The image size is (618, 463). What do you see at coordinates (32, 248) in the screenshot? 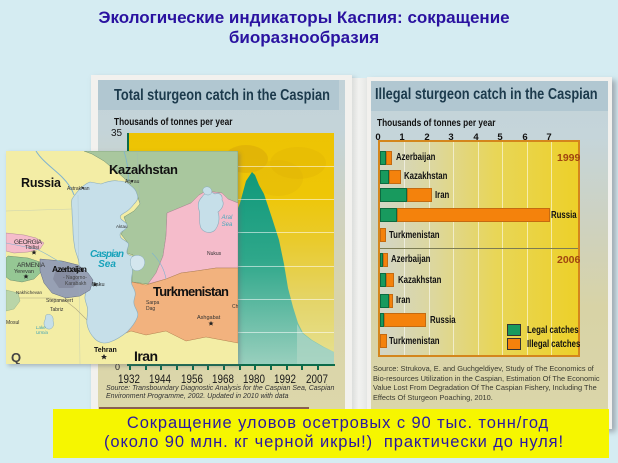
I see `svg-text: Tbilisi` at bounding box center [32, 248].